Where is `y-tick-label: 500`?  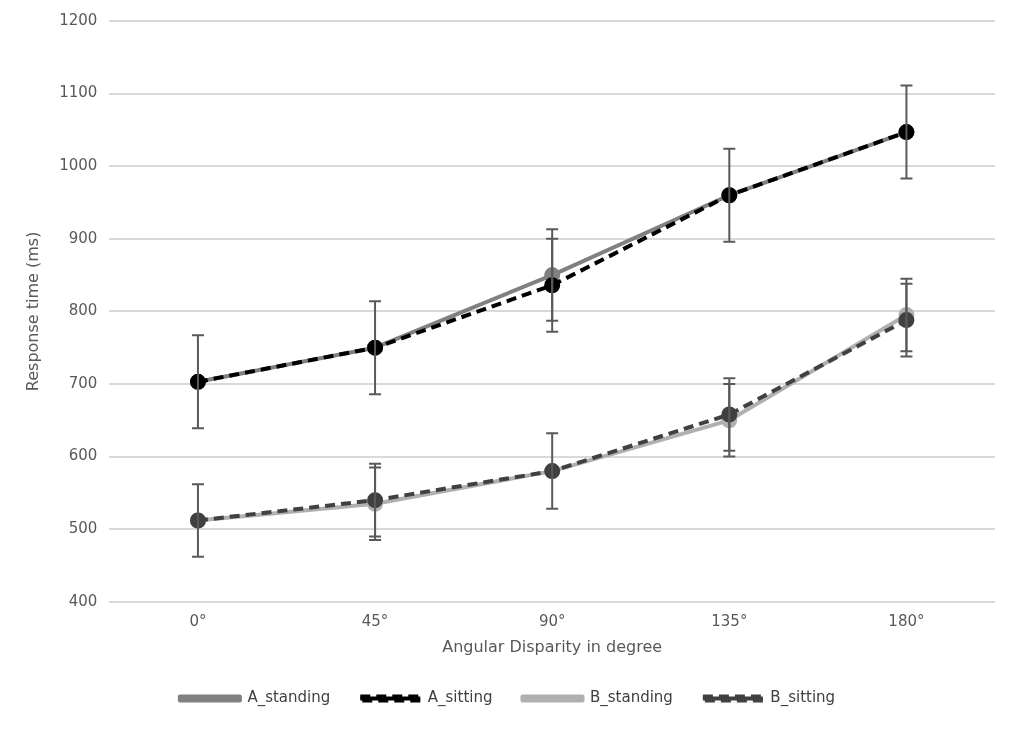
y-tick-label: 500 is located at coordinates (83, 528).